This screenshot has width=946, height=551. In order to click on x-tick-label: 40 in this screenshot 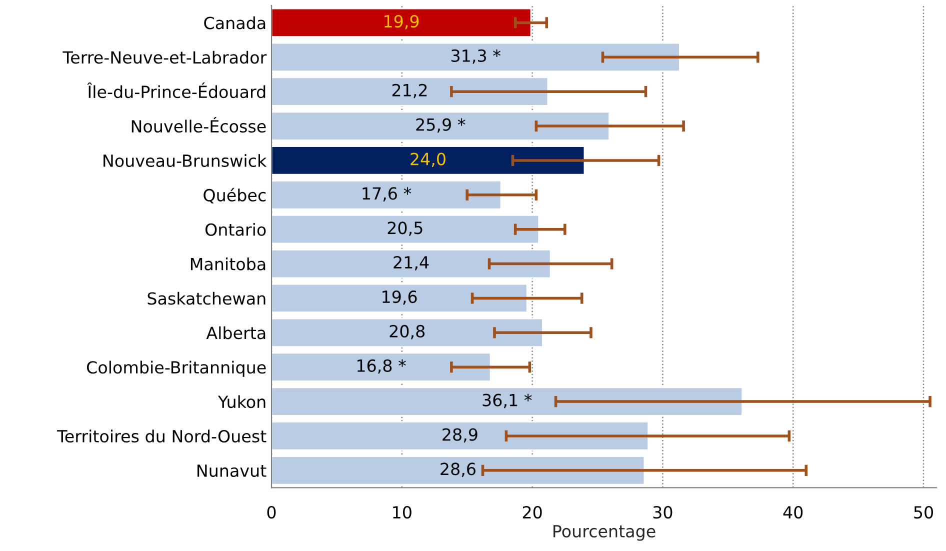, I will do `click(793, 512)`.